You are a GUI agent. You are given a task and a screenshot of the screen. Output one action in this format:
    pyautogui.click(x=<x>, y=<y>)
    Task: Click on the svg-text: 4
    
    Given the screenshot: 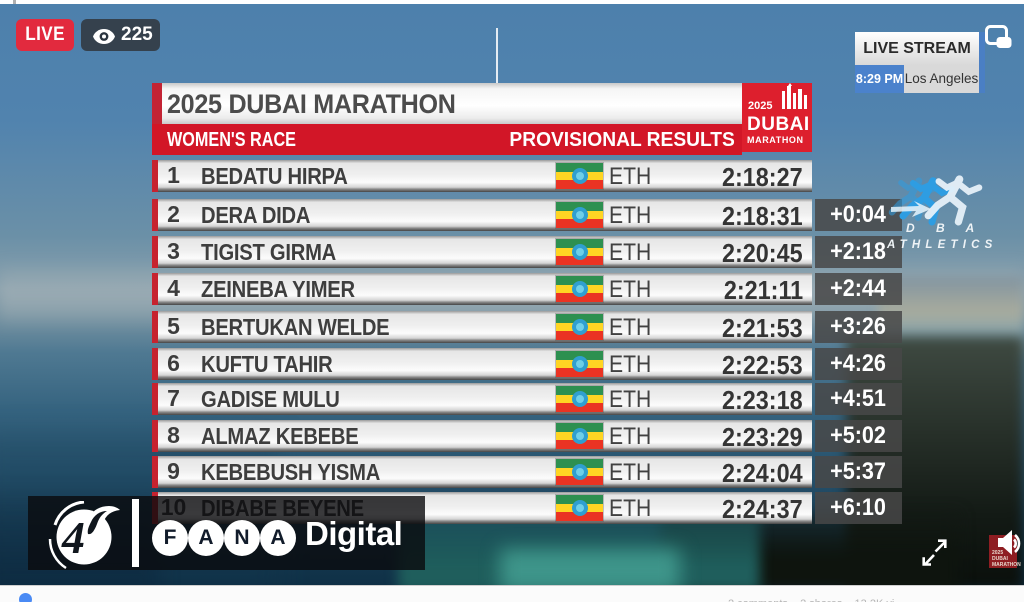 What is the action you would take?
    pyautogui.click(x=73, y=537)
    